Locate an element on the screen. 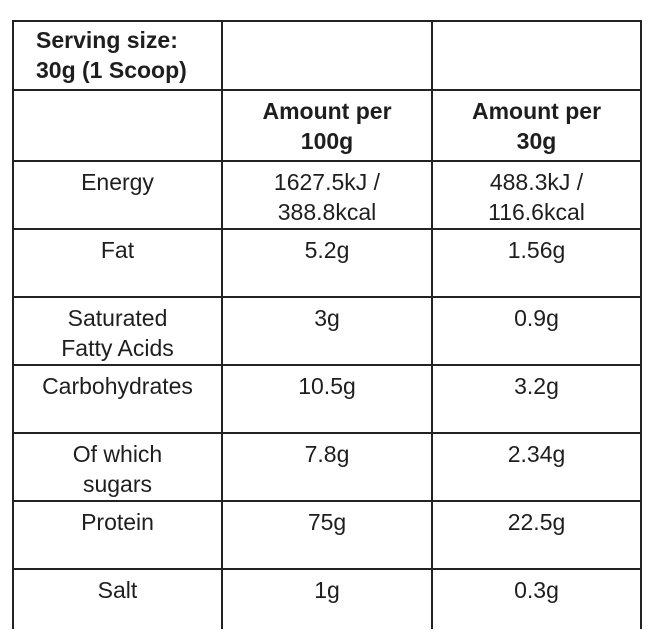 This screenshot has height=630, width=652. per-100g-header-line1: Amount per is located at coordinates (327, 111).